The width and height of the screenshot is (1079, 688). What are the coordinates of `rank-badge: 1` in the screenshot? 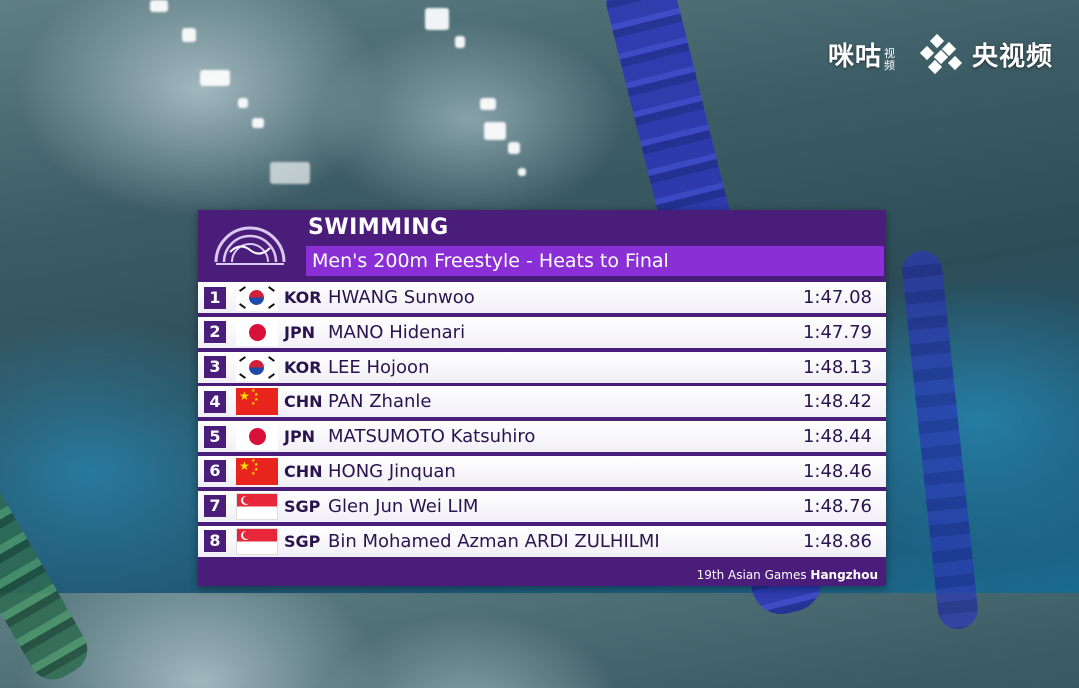 It's located at (215, 297).